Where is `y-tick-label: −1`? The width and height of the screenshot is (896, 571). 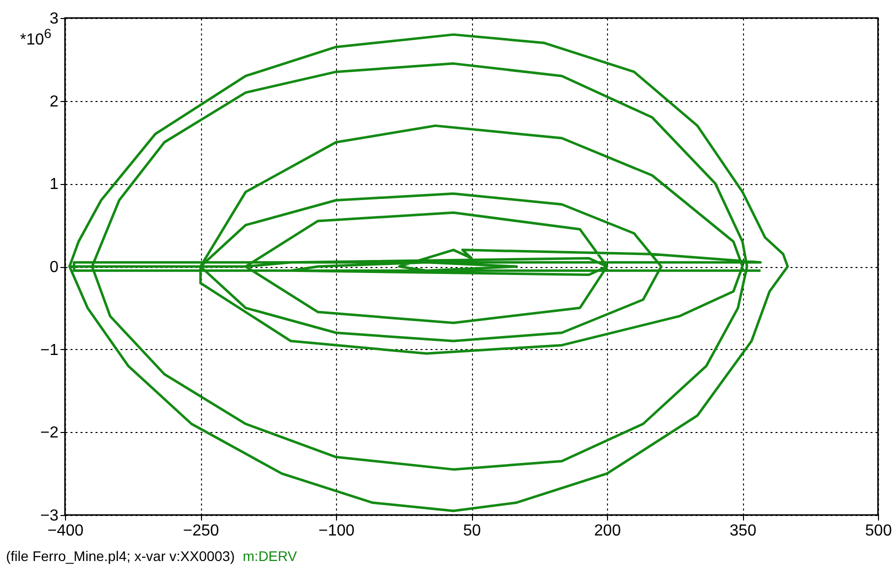 y-tick-label: −1 is located at coordinates (49, 350).